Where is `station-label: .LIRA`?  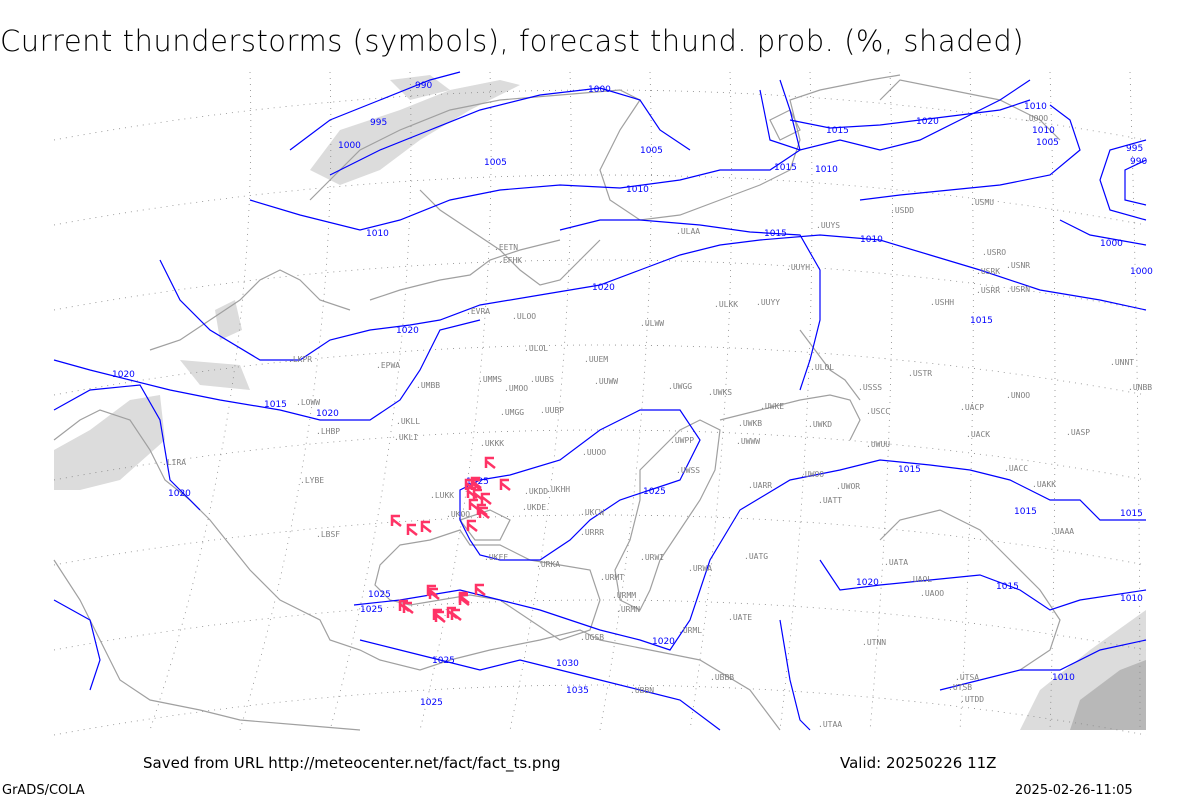
station-label: .LIRA is located at coordinates (174, 462).